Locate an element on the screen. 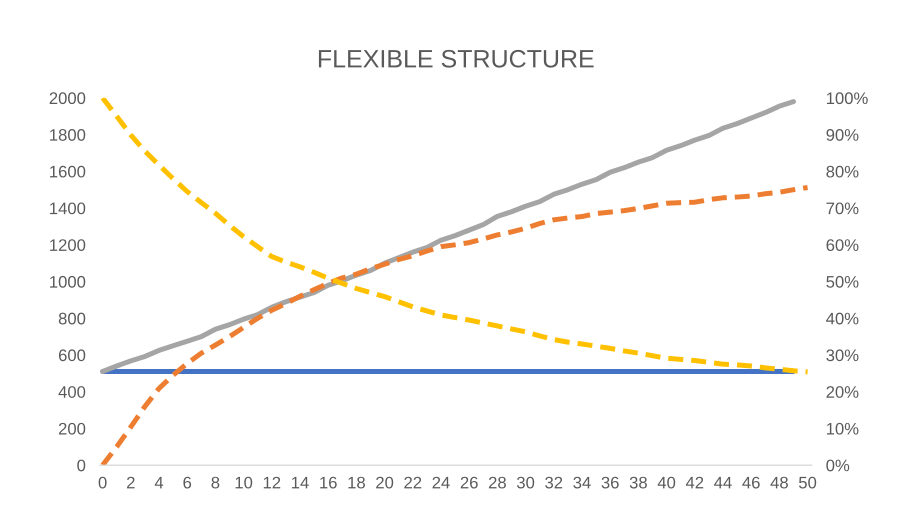  x-tick-label: 30 is located at coordinates (525, 482).